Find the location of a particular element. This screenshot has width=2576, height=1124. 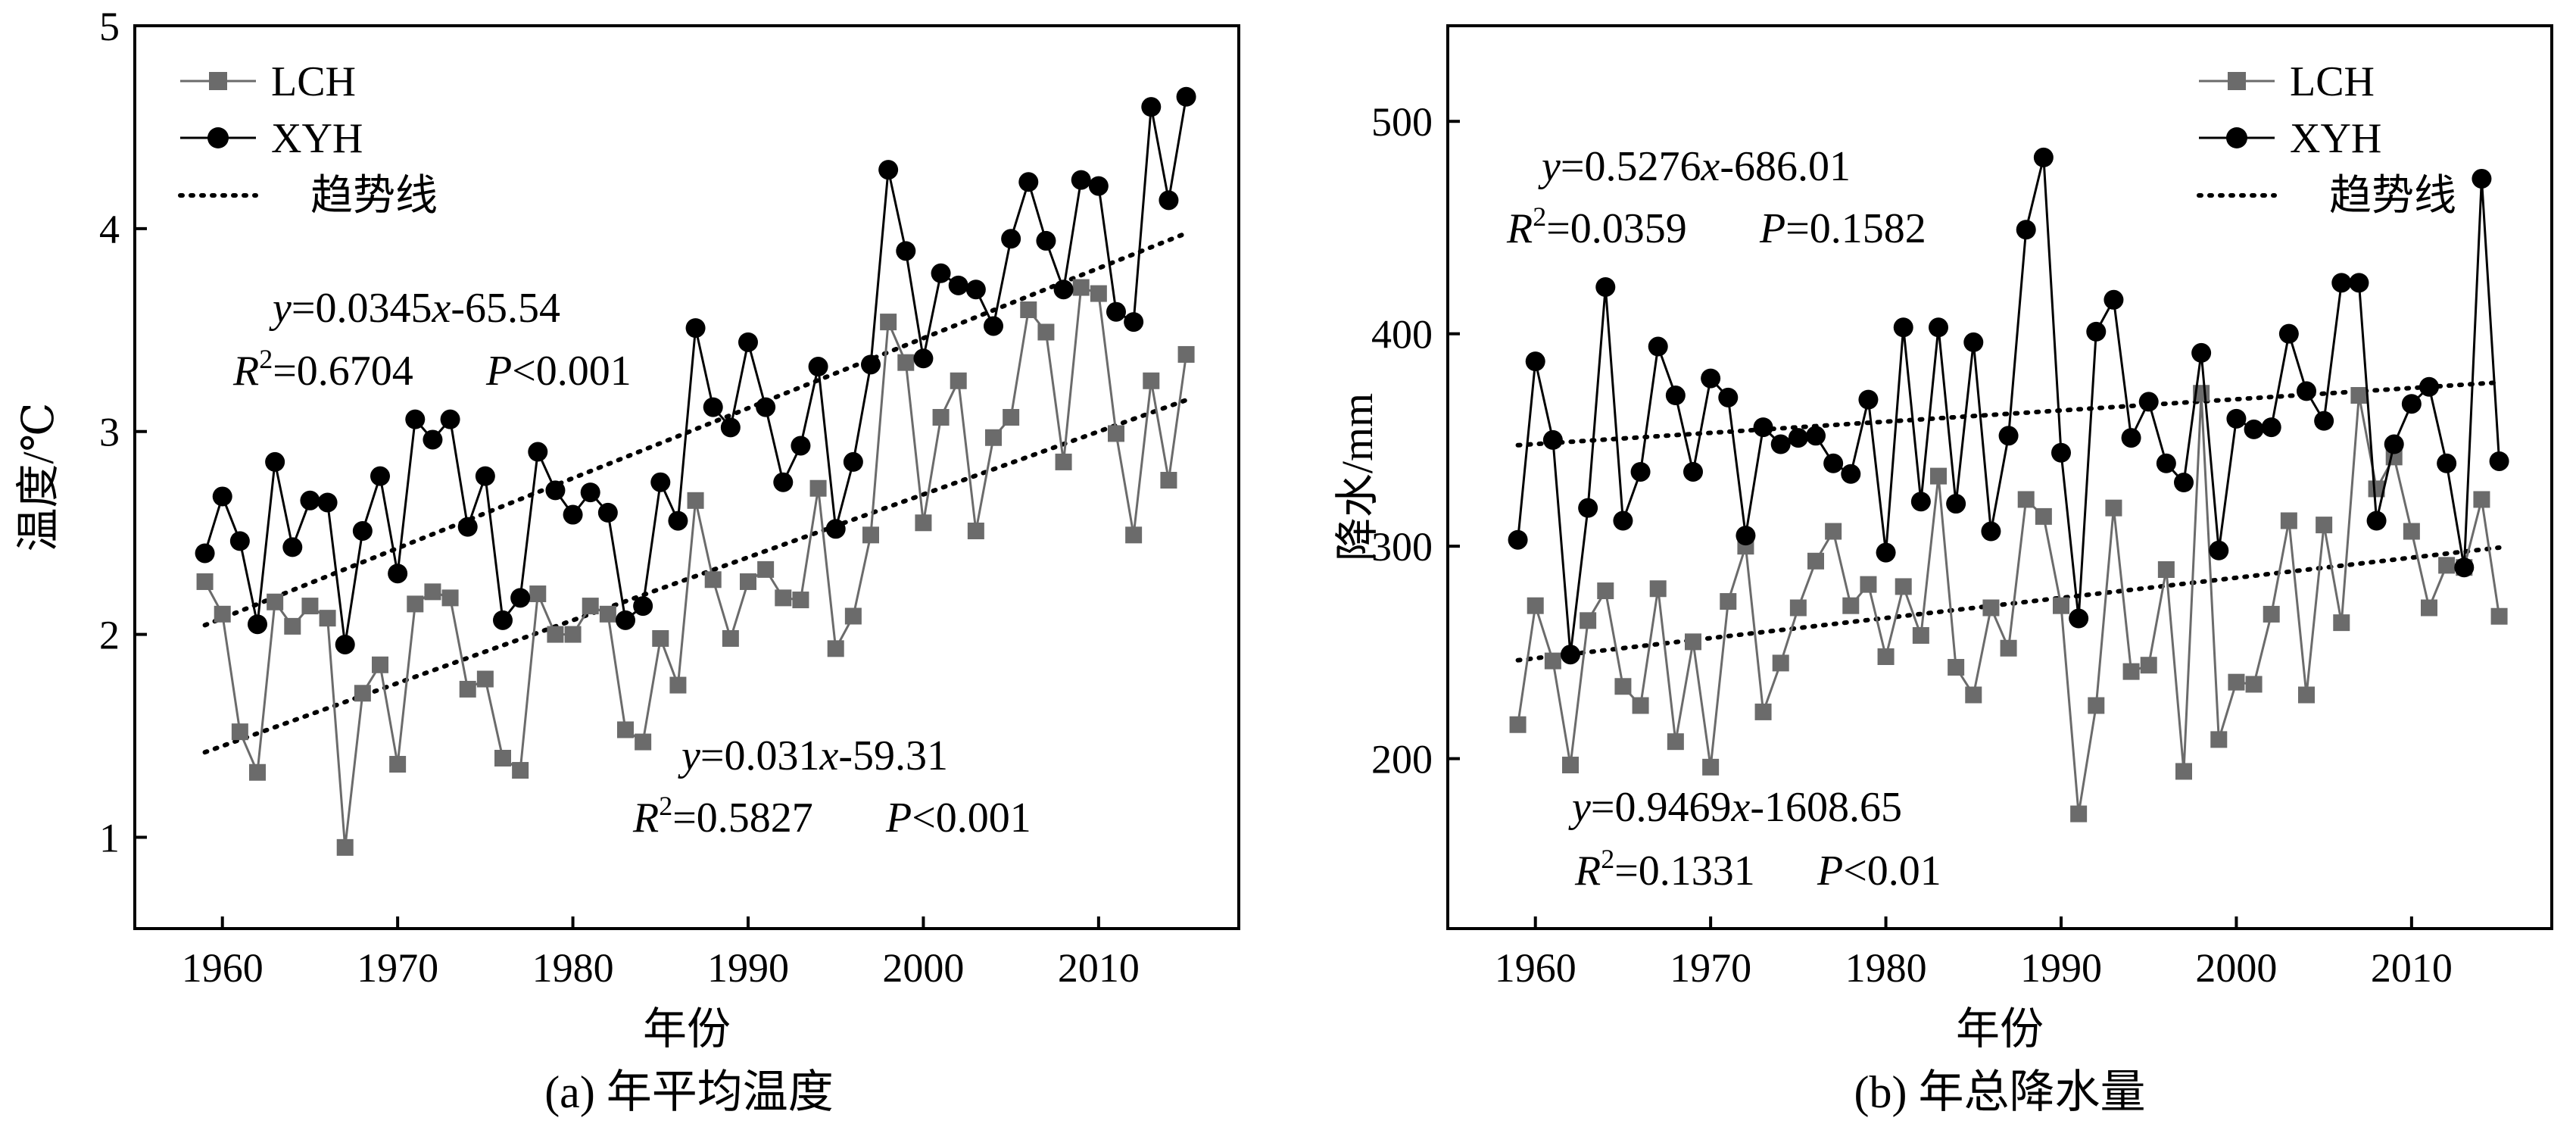

trendlines is located at coordinates (2008, 521).